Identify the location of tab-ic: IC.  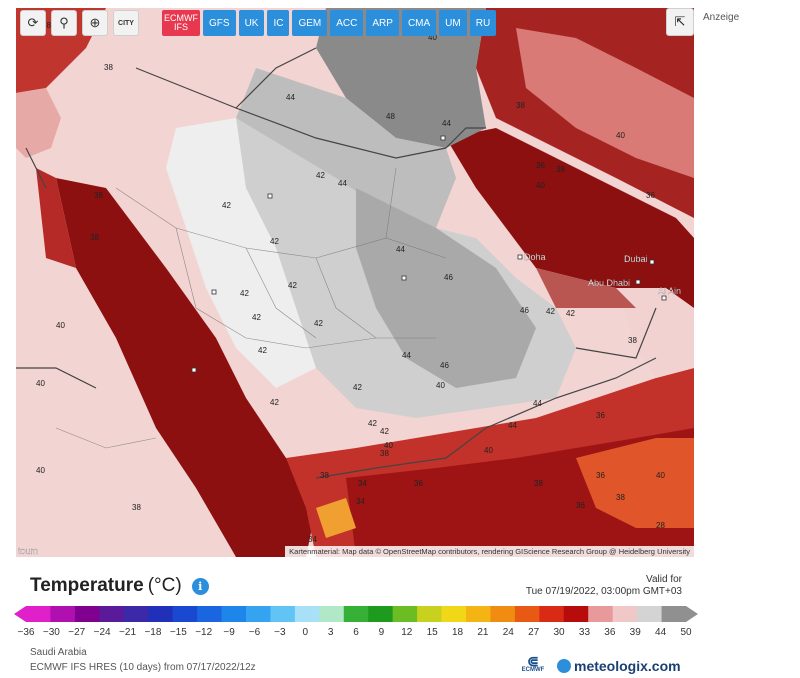
(278, 23).